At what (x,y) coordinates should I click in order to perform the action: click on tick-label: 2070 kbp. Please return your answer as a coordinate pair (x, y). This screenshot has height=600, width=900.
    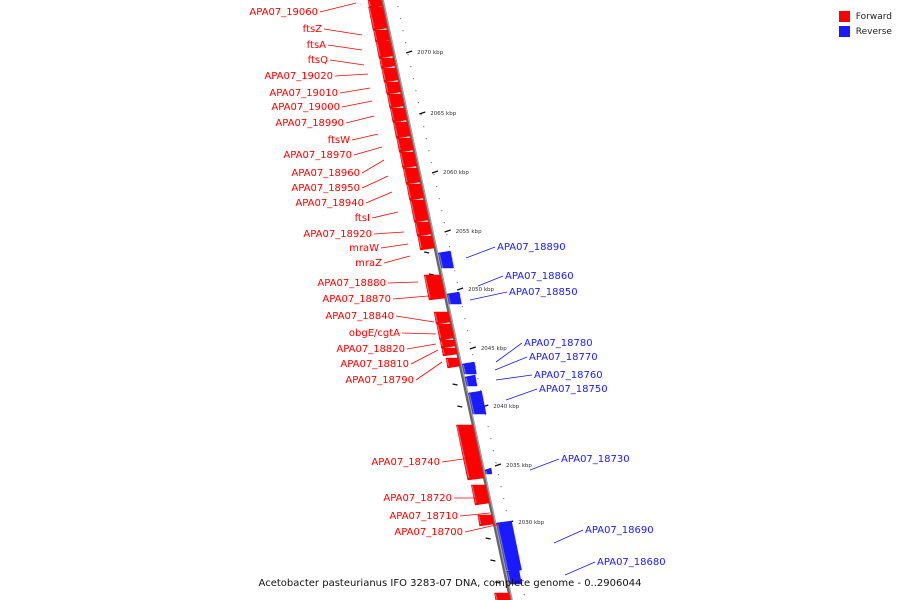
    Looking at the image, I should click on (430, 53).